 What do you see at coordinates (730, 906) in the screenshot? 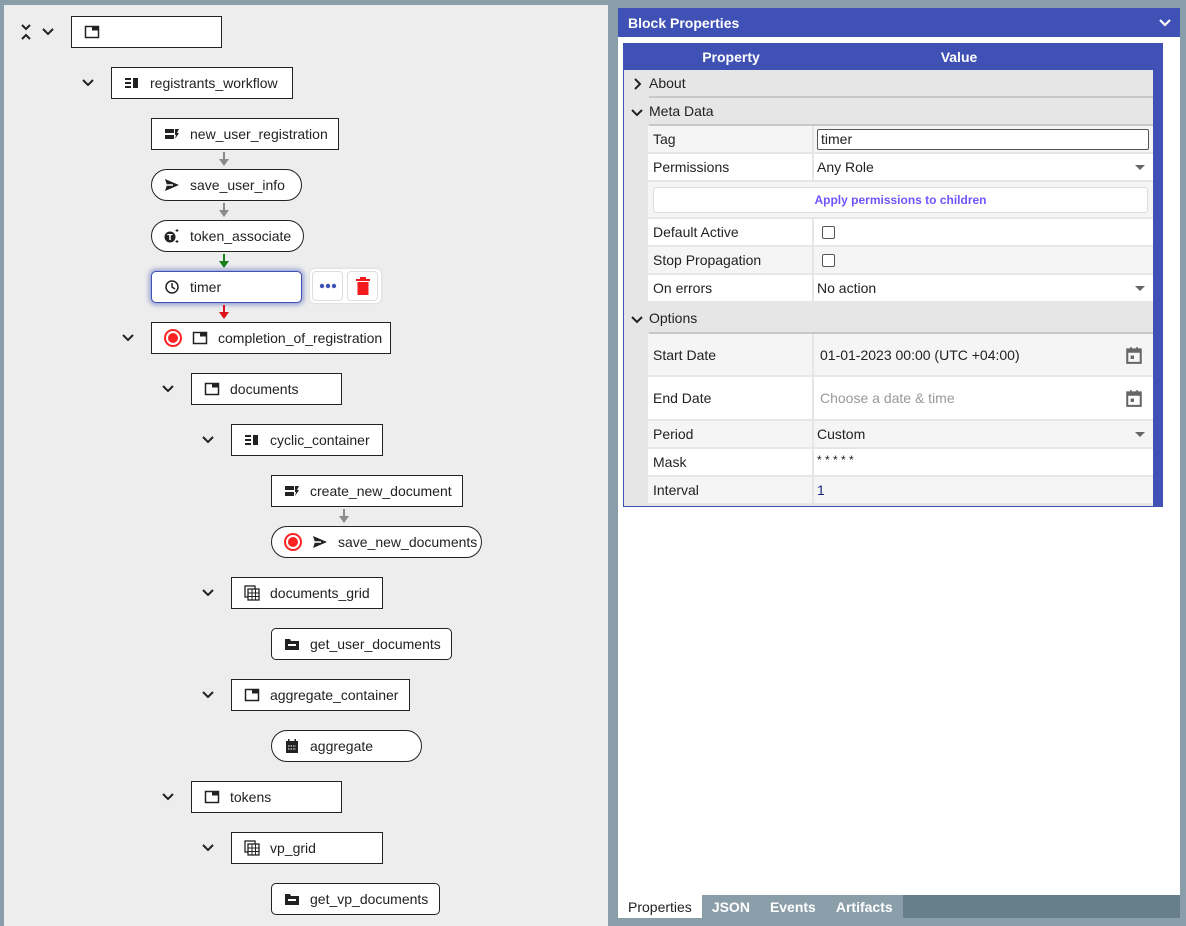
I see `tab-json: JSON` at bounding box center [730, 906].